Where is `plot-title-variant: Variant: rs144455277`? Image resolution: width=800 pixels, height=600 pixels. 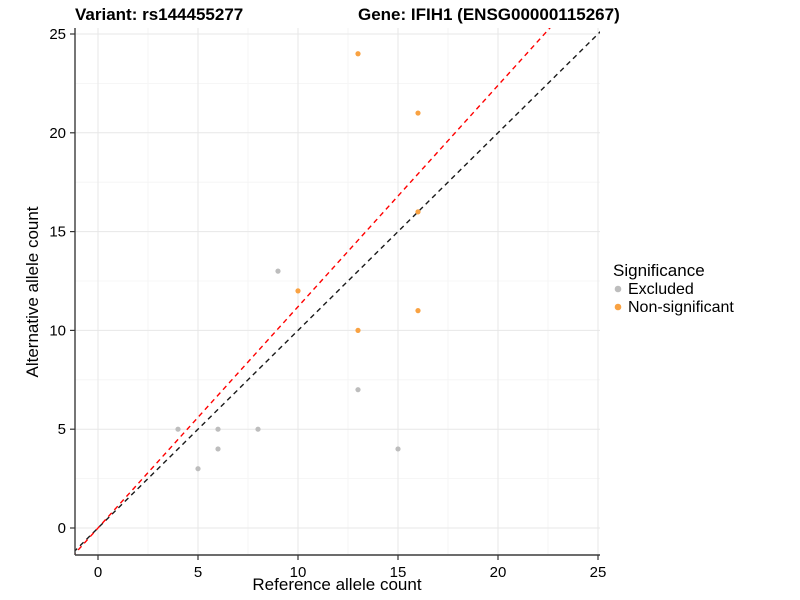
plot-title-variant: Variant: rs144455277 is located at coordinates (159, 14).